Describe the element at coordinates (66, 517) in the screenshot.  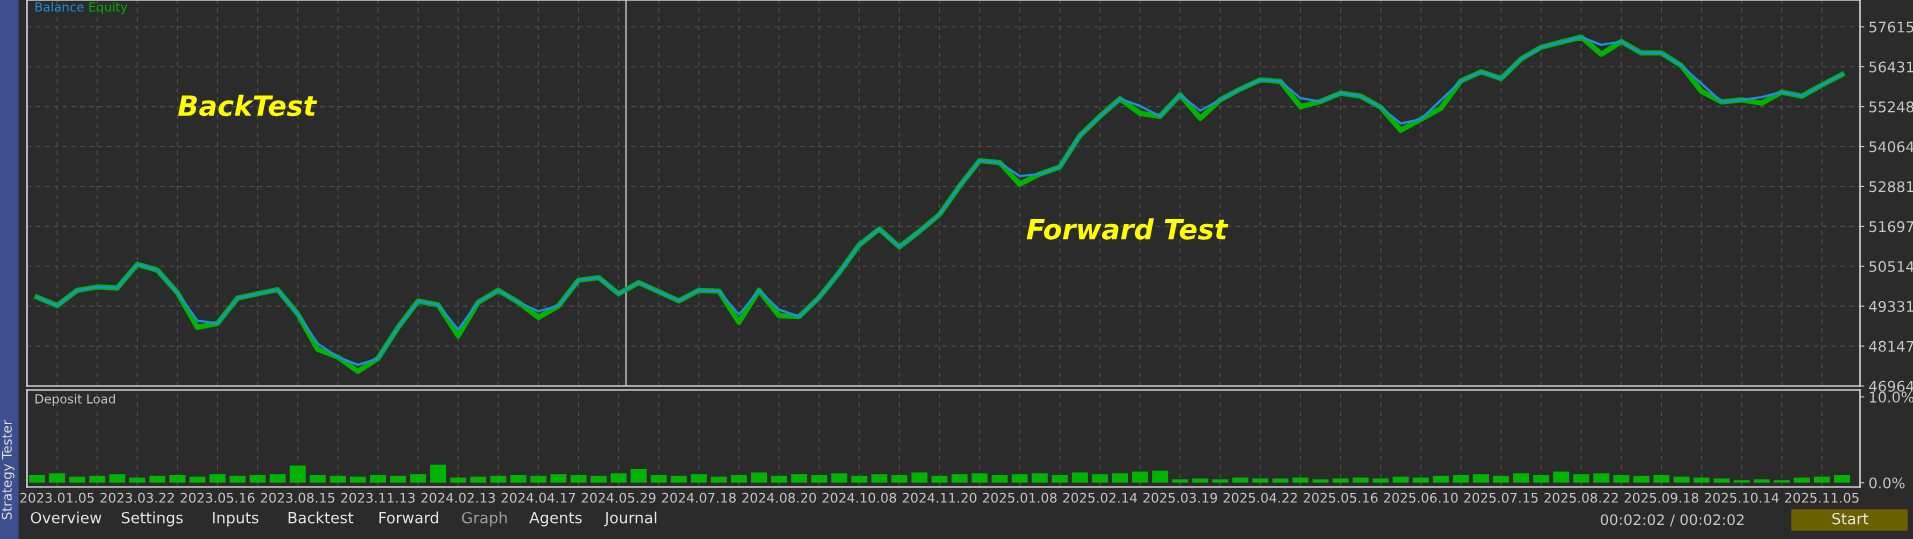
I see `text: Overview` at that location.